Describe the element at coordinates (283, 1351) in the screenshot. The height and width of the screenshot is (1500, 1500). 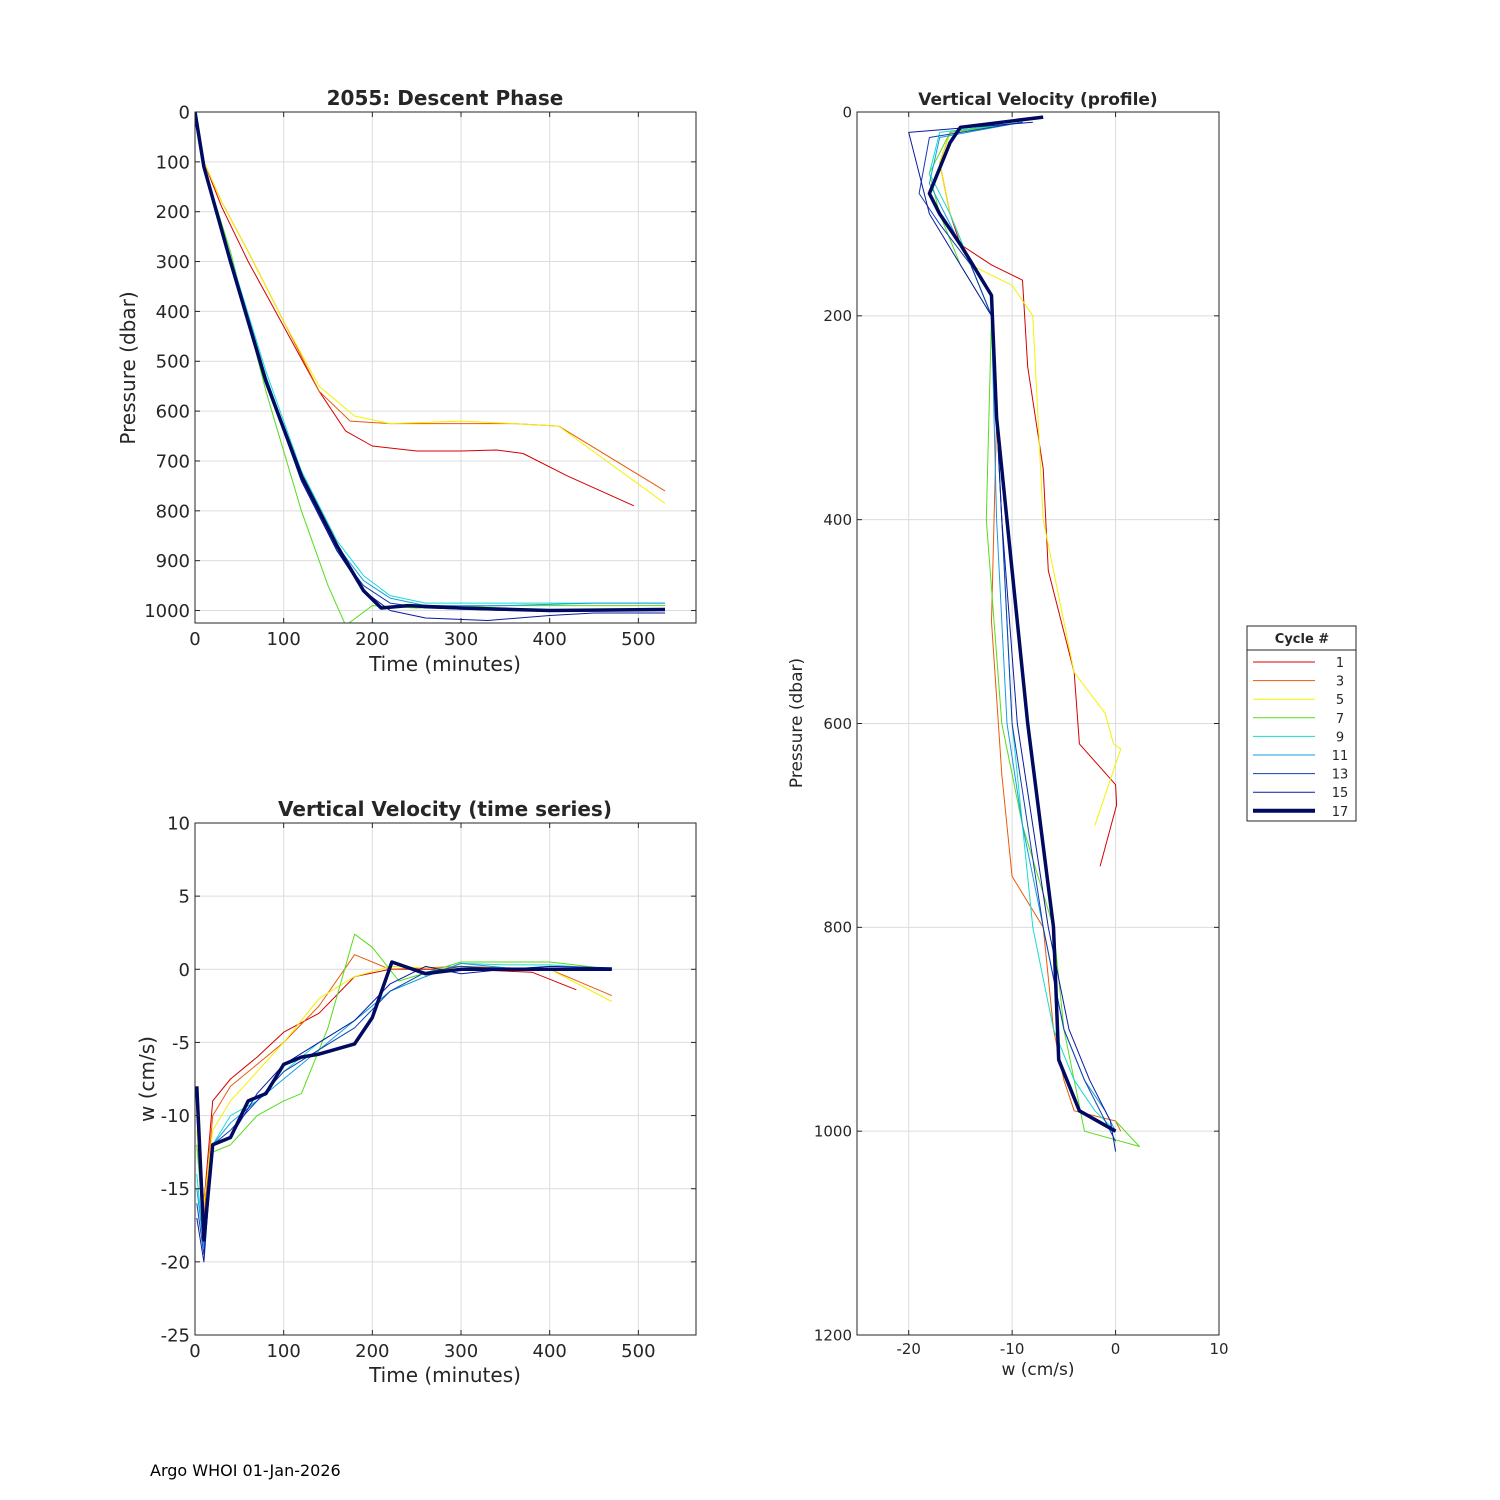
I see `wtime-xtick-label: 100` at that location.